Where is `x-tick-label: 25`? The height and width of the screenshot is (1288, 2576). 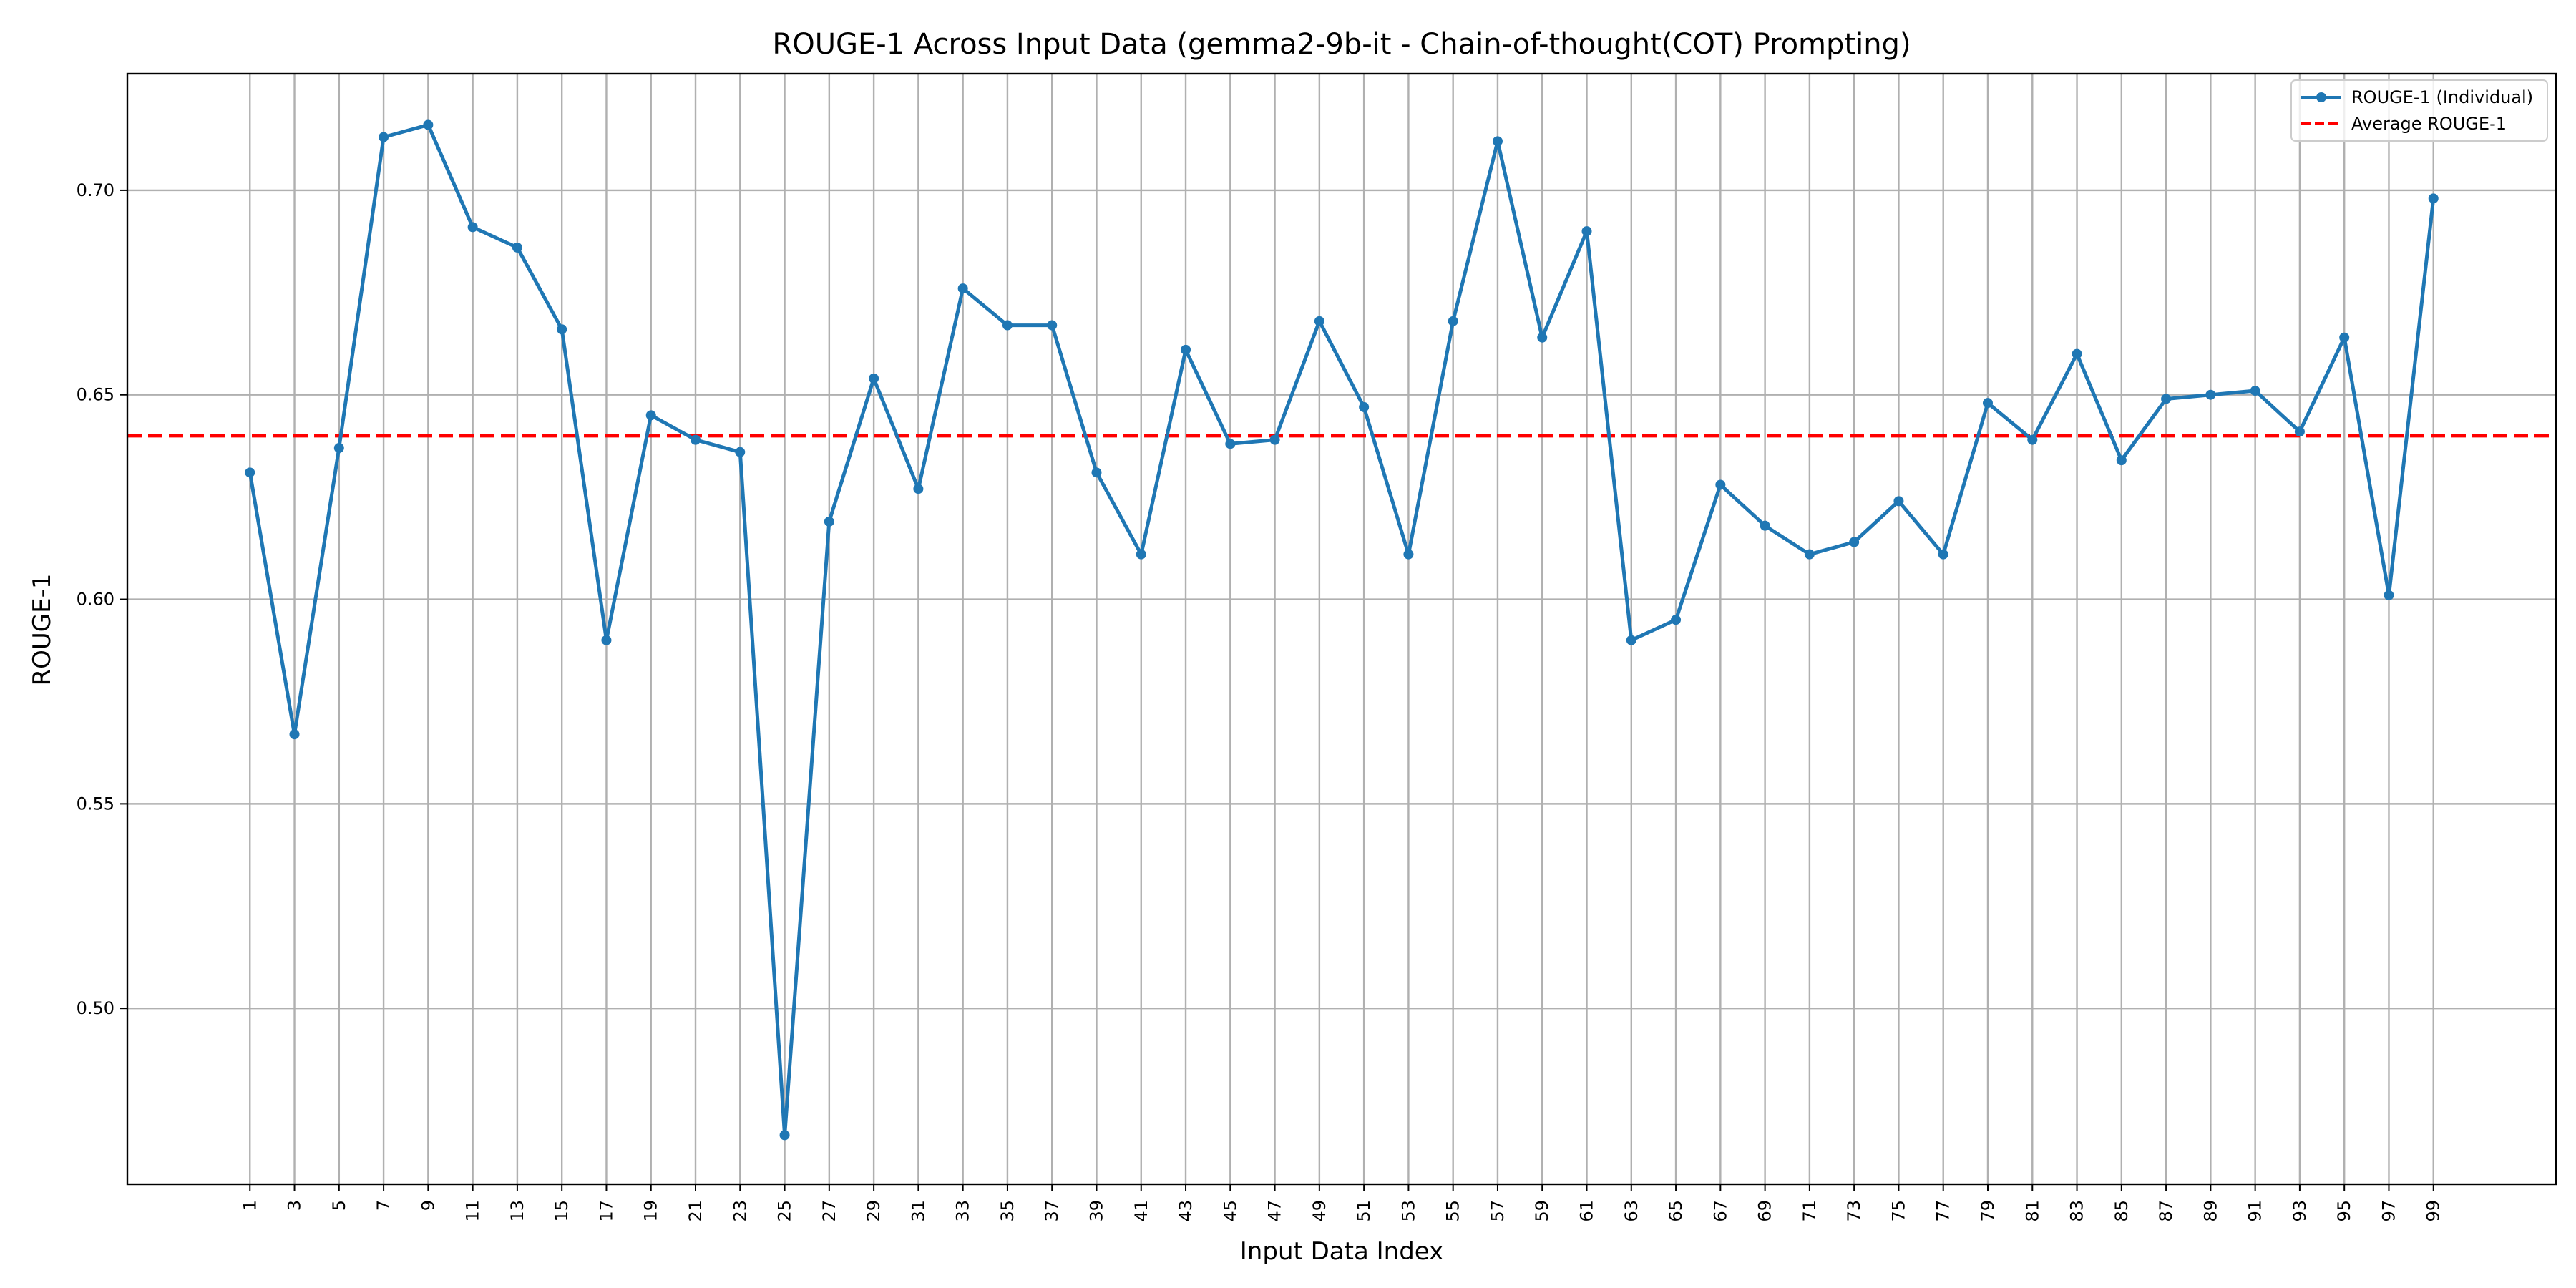 x-tick-label: 25 is located at coordinates (785, 1211).